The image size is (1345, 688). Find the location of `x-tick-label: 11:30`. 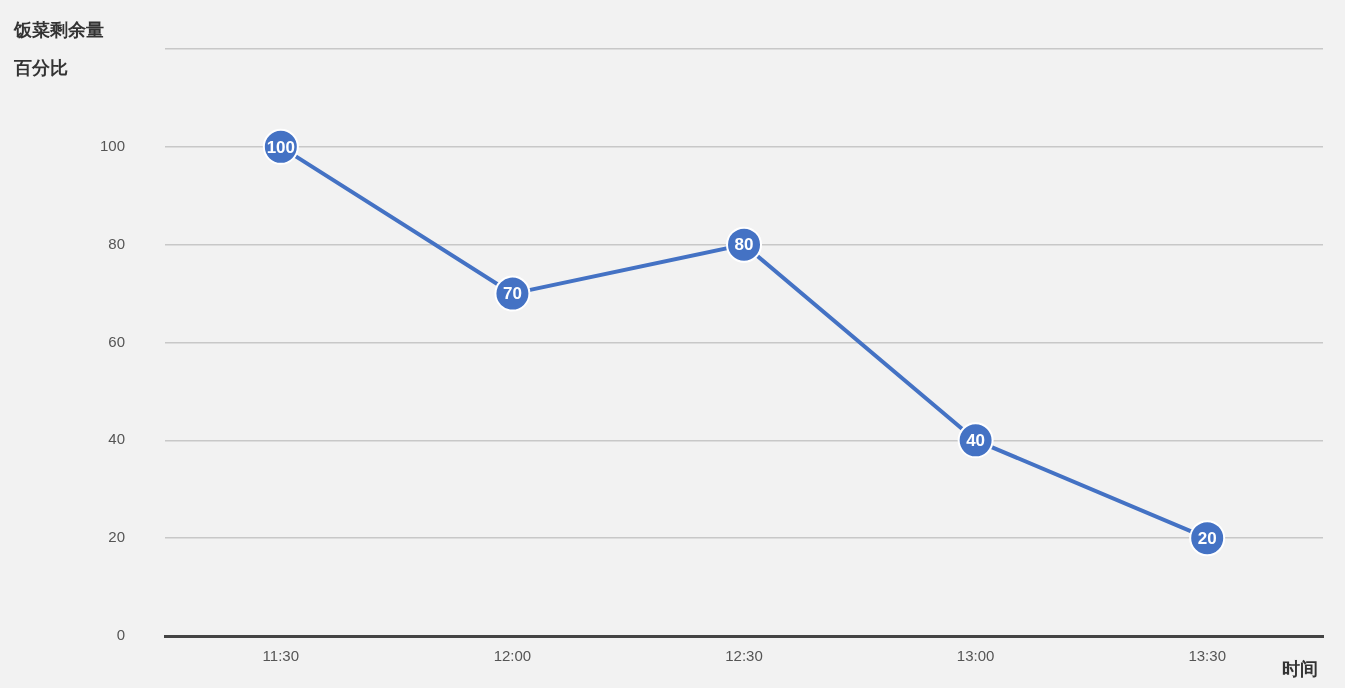

x-tick-label: 11:30 is located at coordinates (281, 656).